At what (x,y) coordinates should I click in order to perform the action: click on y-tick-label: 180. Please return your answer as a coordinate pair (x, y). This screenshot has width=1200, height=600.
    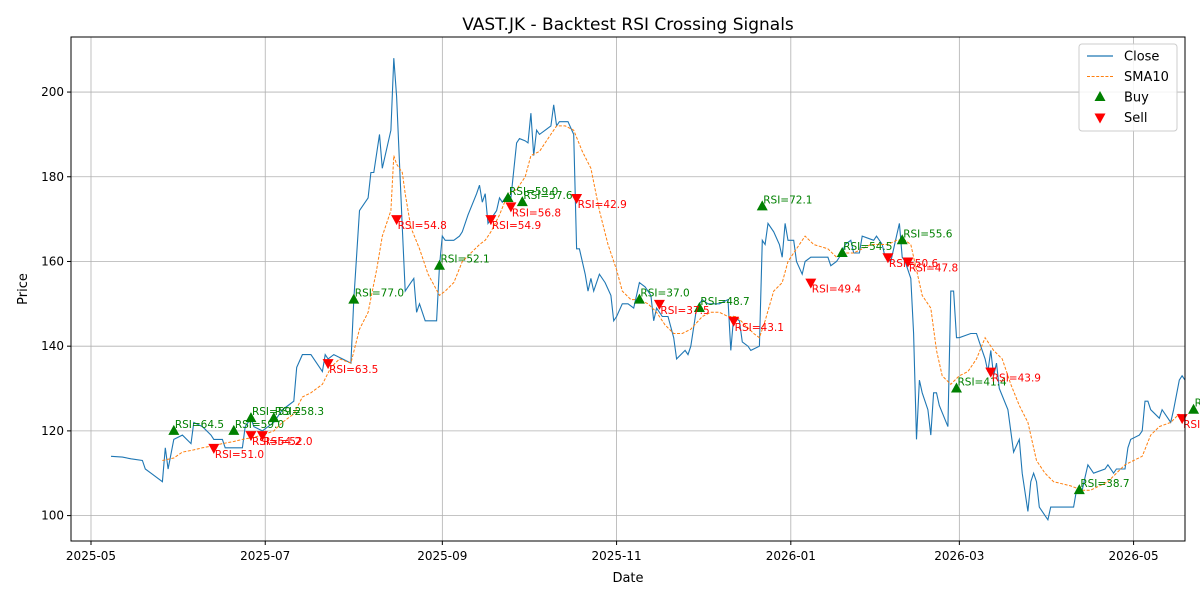
    Looking at the image, I should click on (52, 177).